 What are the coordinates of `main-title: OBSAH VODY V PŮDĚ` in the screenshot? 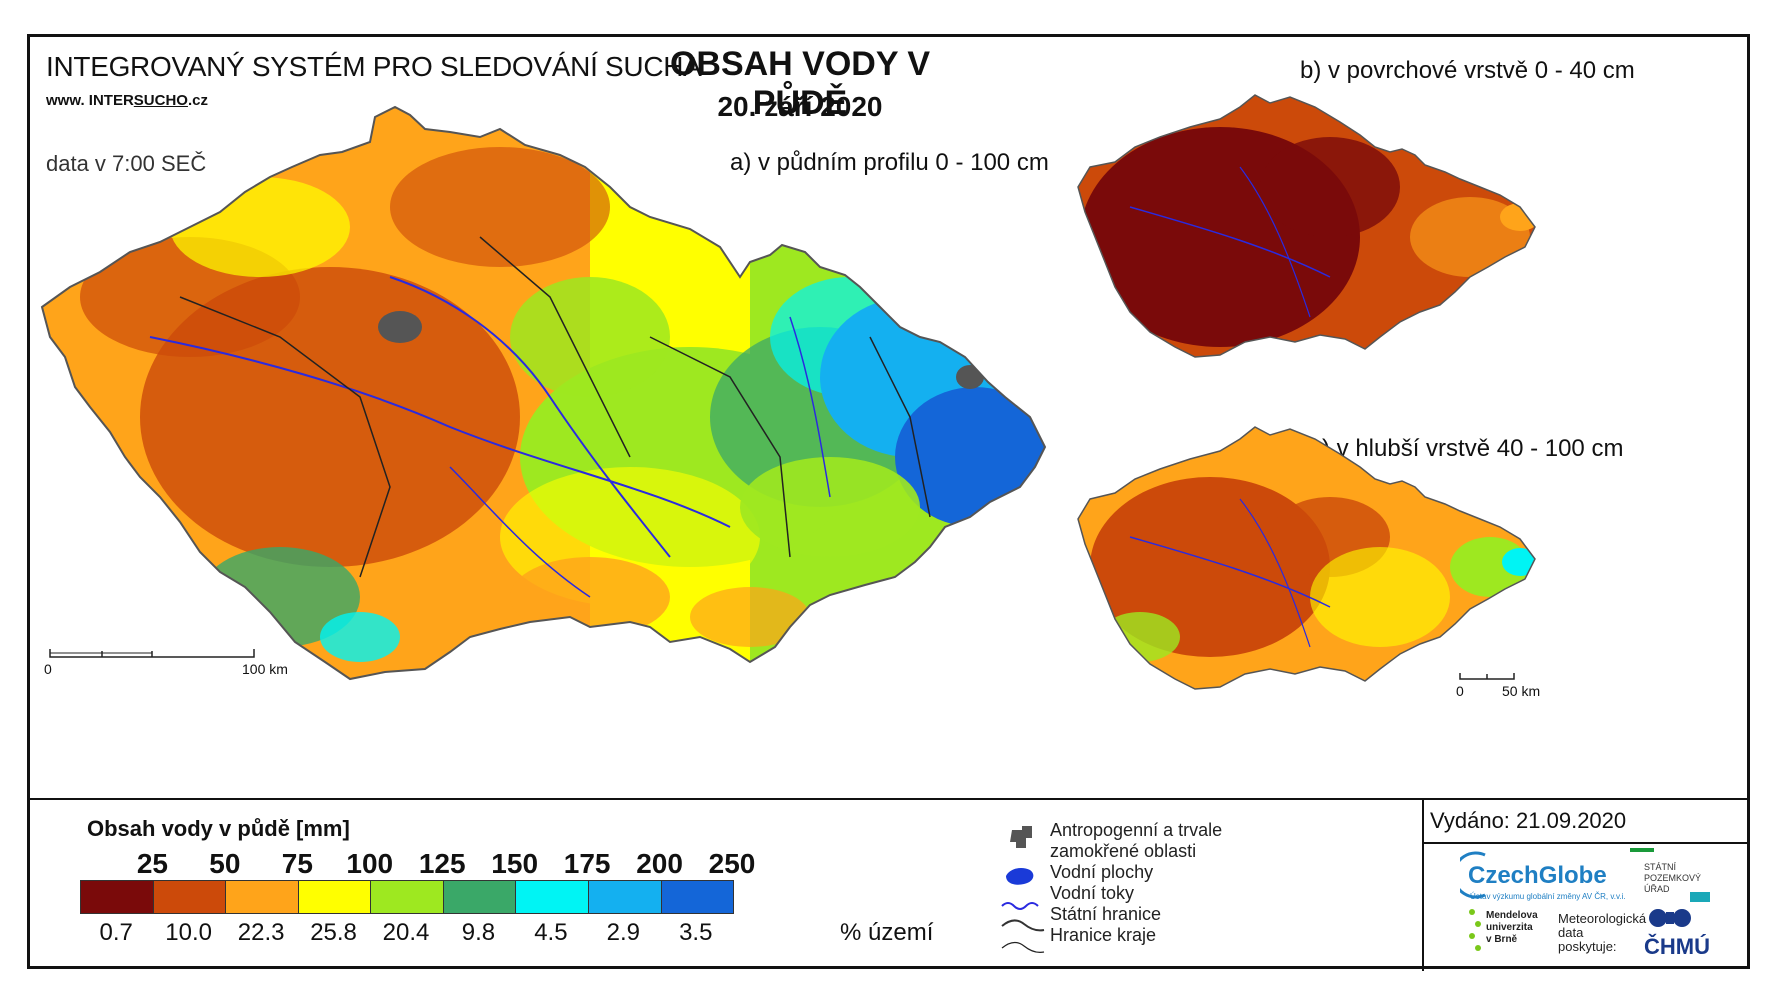 It's located at (800, 83).